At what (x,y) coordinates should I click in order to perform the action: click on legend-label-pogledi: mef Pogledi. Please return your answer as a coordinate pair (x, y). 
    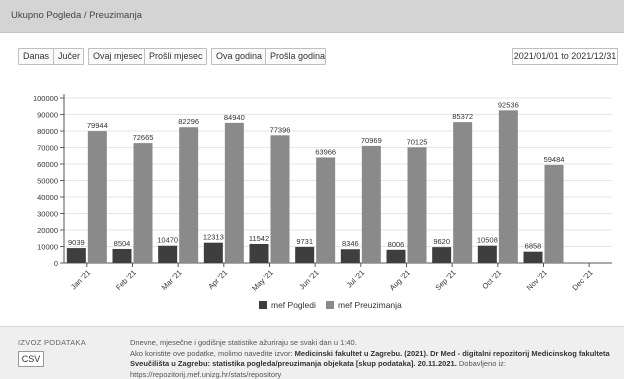
    Looking at the image, I should click on (293, 305).